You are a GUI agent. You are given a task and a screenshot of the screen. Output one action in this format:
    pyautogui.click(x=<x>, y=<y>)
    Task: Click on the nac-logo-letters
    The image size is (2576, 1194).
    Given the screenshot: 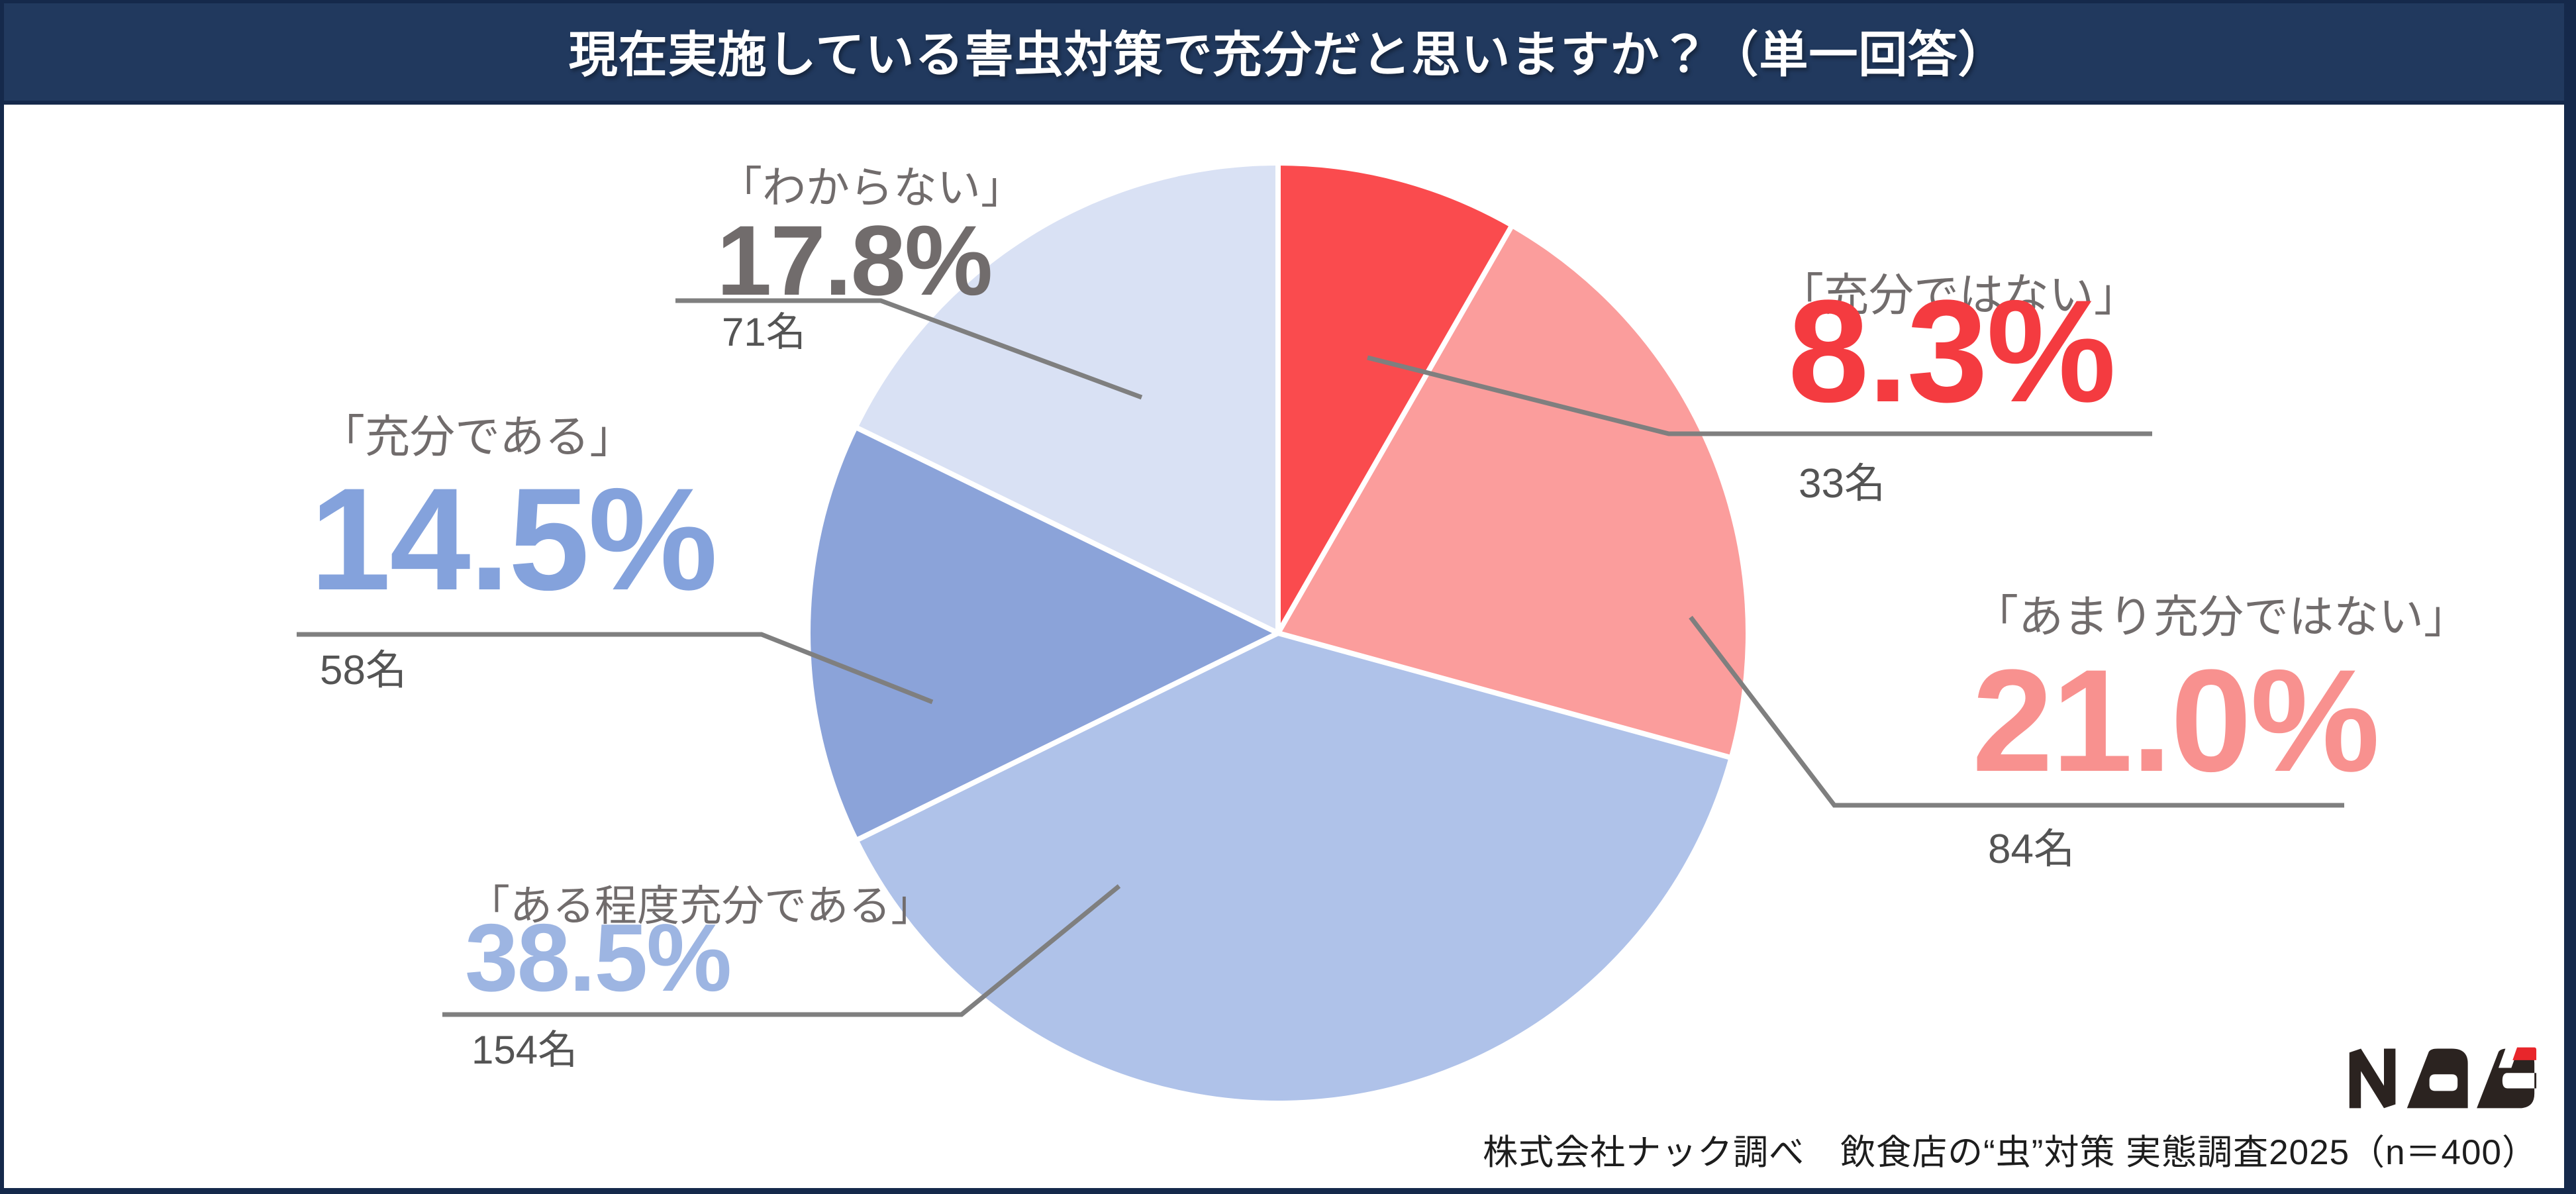 What is the action you would take?
    pyautogui.click(x=2443, y=1077)
    